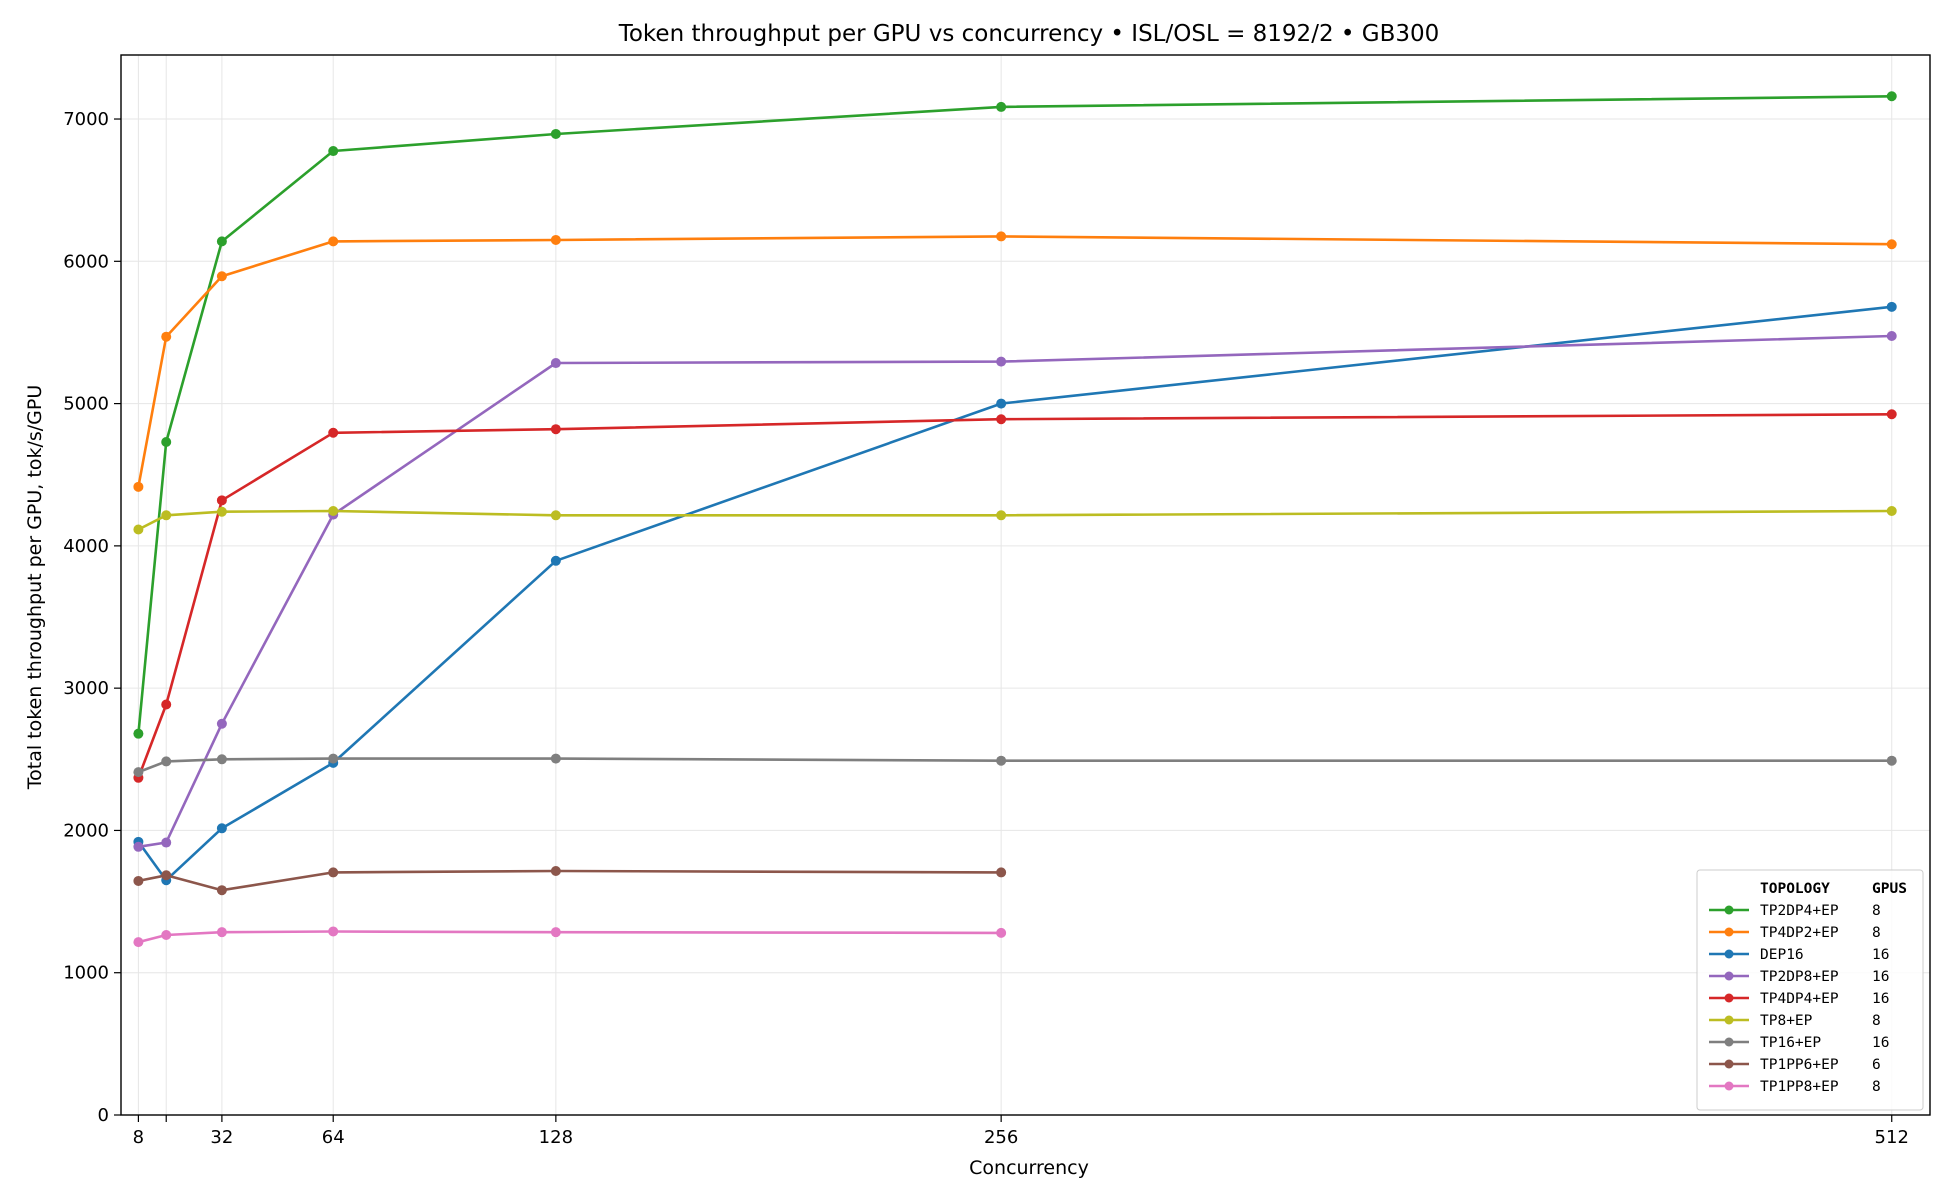 This screenshot has width=1950, height=1200. I want to click on y-tick-label: 5000, so click(86, 404).